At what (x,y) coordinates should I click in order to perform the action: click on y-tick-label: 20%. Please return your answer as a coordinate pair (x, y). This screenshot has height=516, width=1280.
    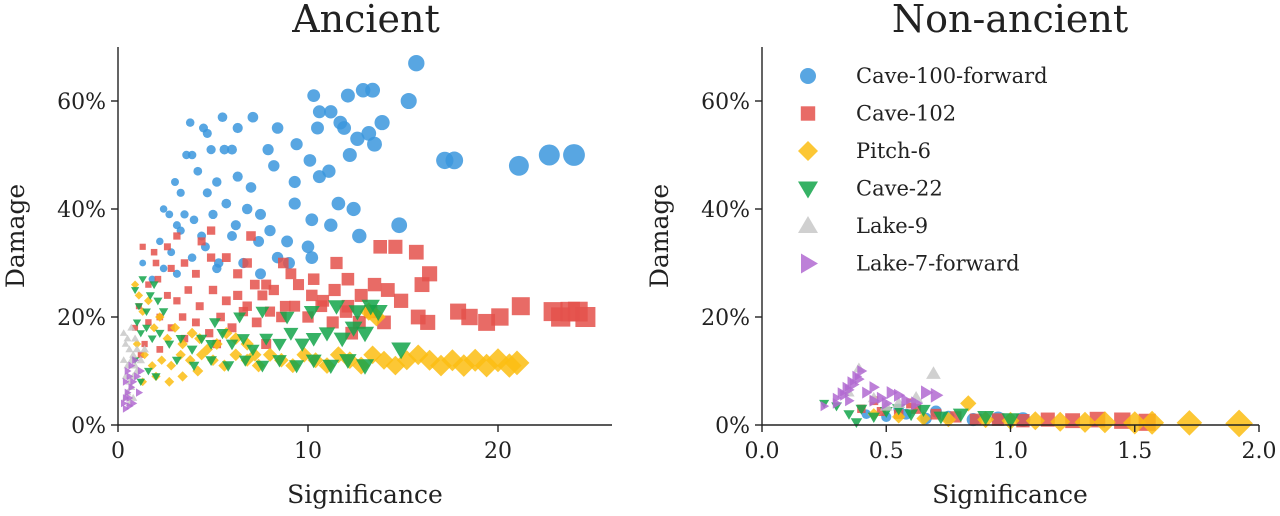
    Looking at the image, I should click on (81, 318).